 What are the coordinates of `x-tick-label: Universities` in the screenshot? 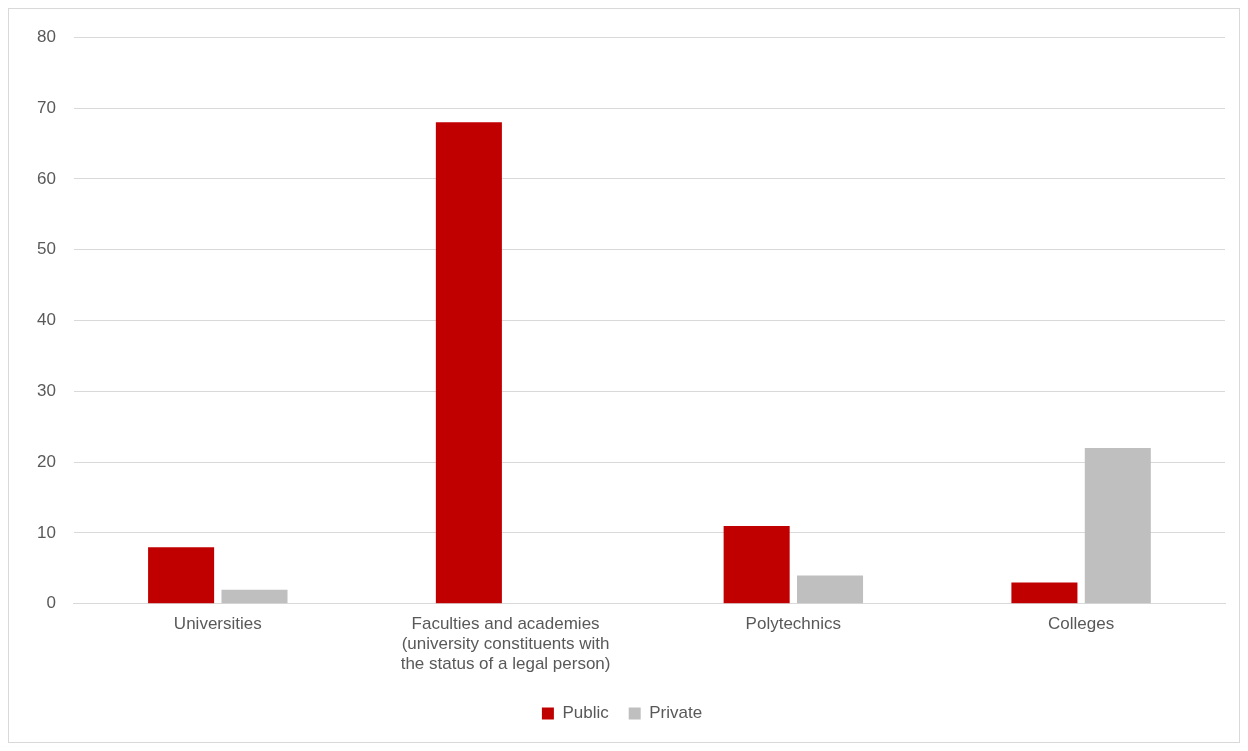 It's located at (217, 623).